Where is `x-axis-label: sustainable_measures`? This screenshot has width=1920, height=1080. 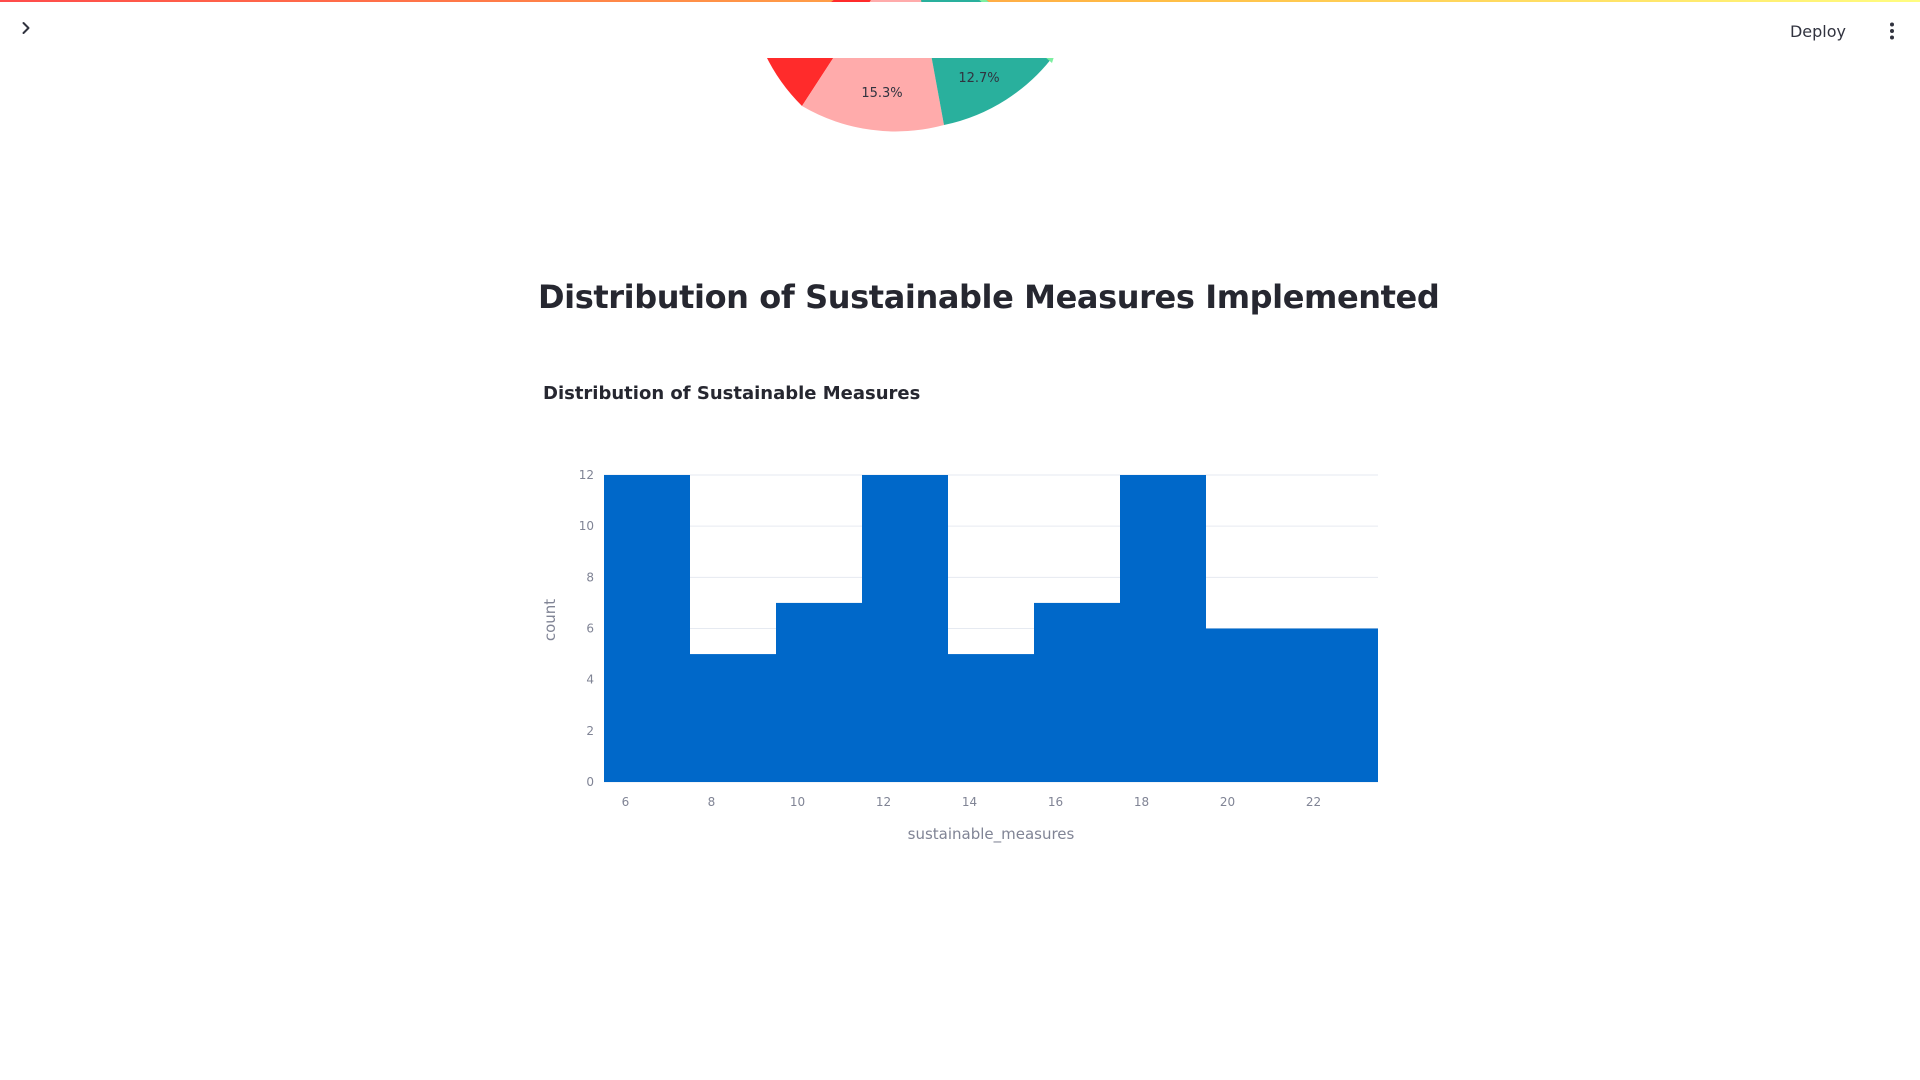 x-axis-label: sustainable_measures is located at coordinates (991, 834).